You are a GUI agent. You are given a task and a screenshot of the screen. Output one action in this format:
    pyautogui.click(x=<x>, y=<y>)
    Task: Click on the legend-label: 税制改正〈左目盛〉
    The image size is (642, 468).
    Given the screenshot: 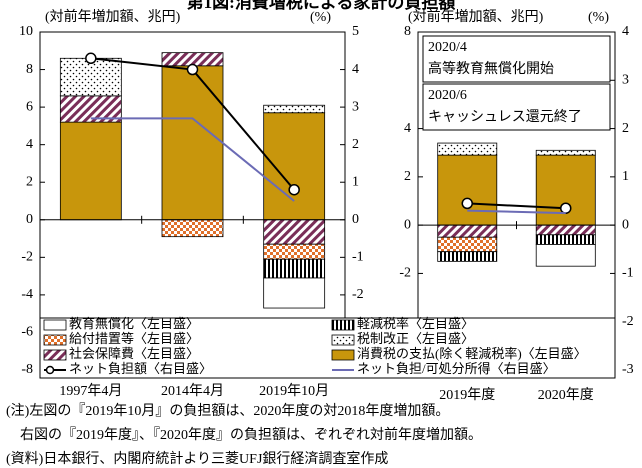 What is the action you would take?
    pyautogui.click(x=415, y=338)
    